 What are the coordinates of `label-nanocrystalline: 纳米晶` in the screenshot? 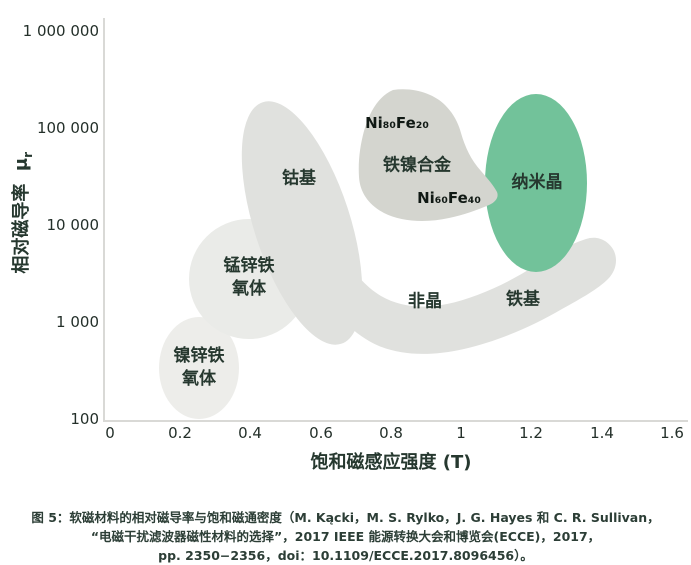 It's located at (537, 182).